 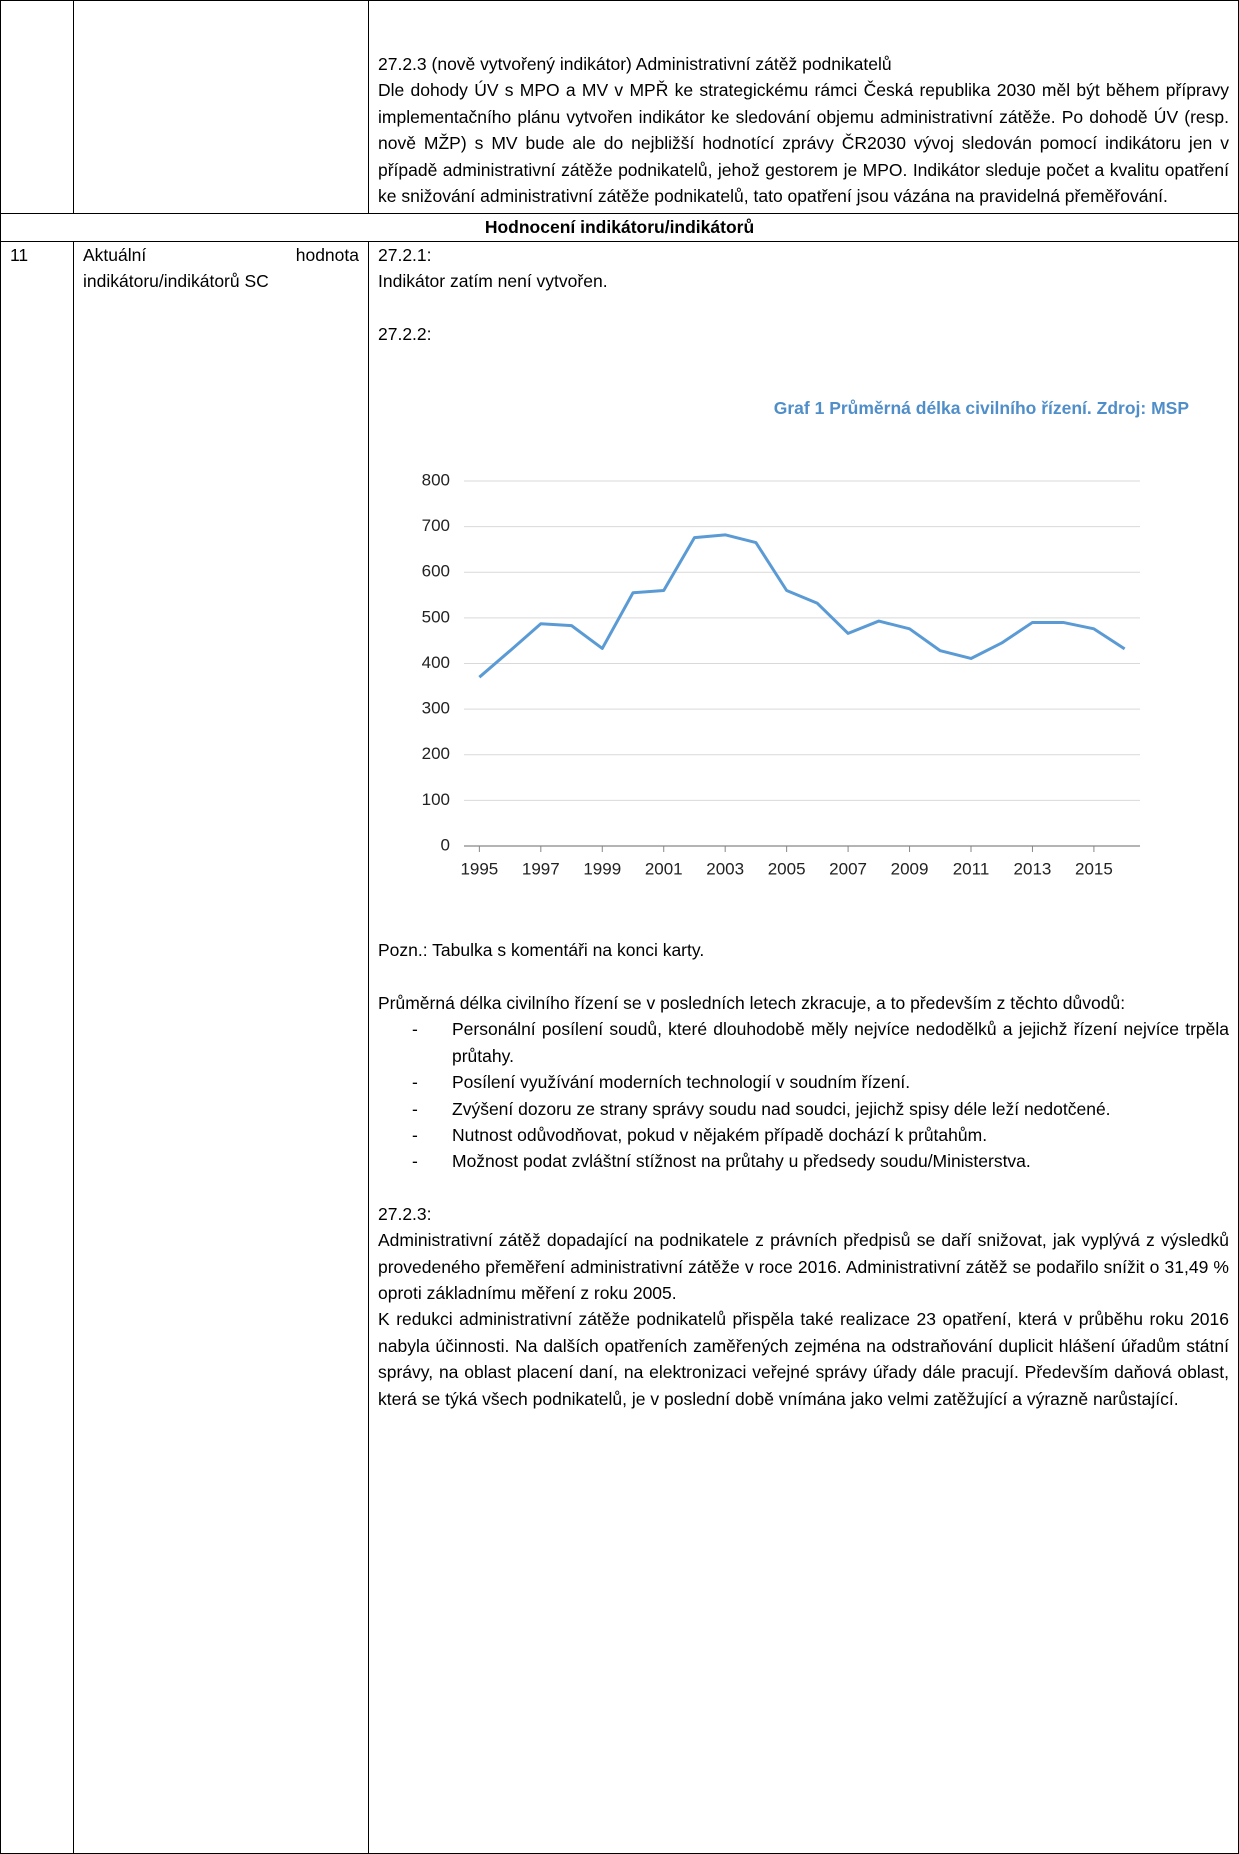 What do you see at coordinates (787, 869) in the screenshot?
I see `x-tick-label: 2005` at bounding box center [787, 869].